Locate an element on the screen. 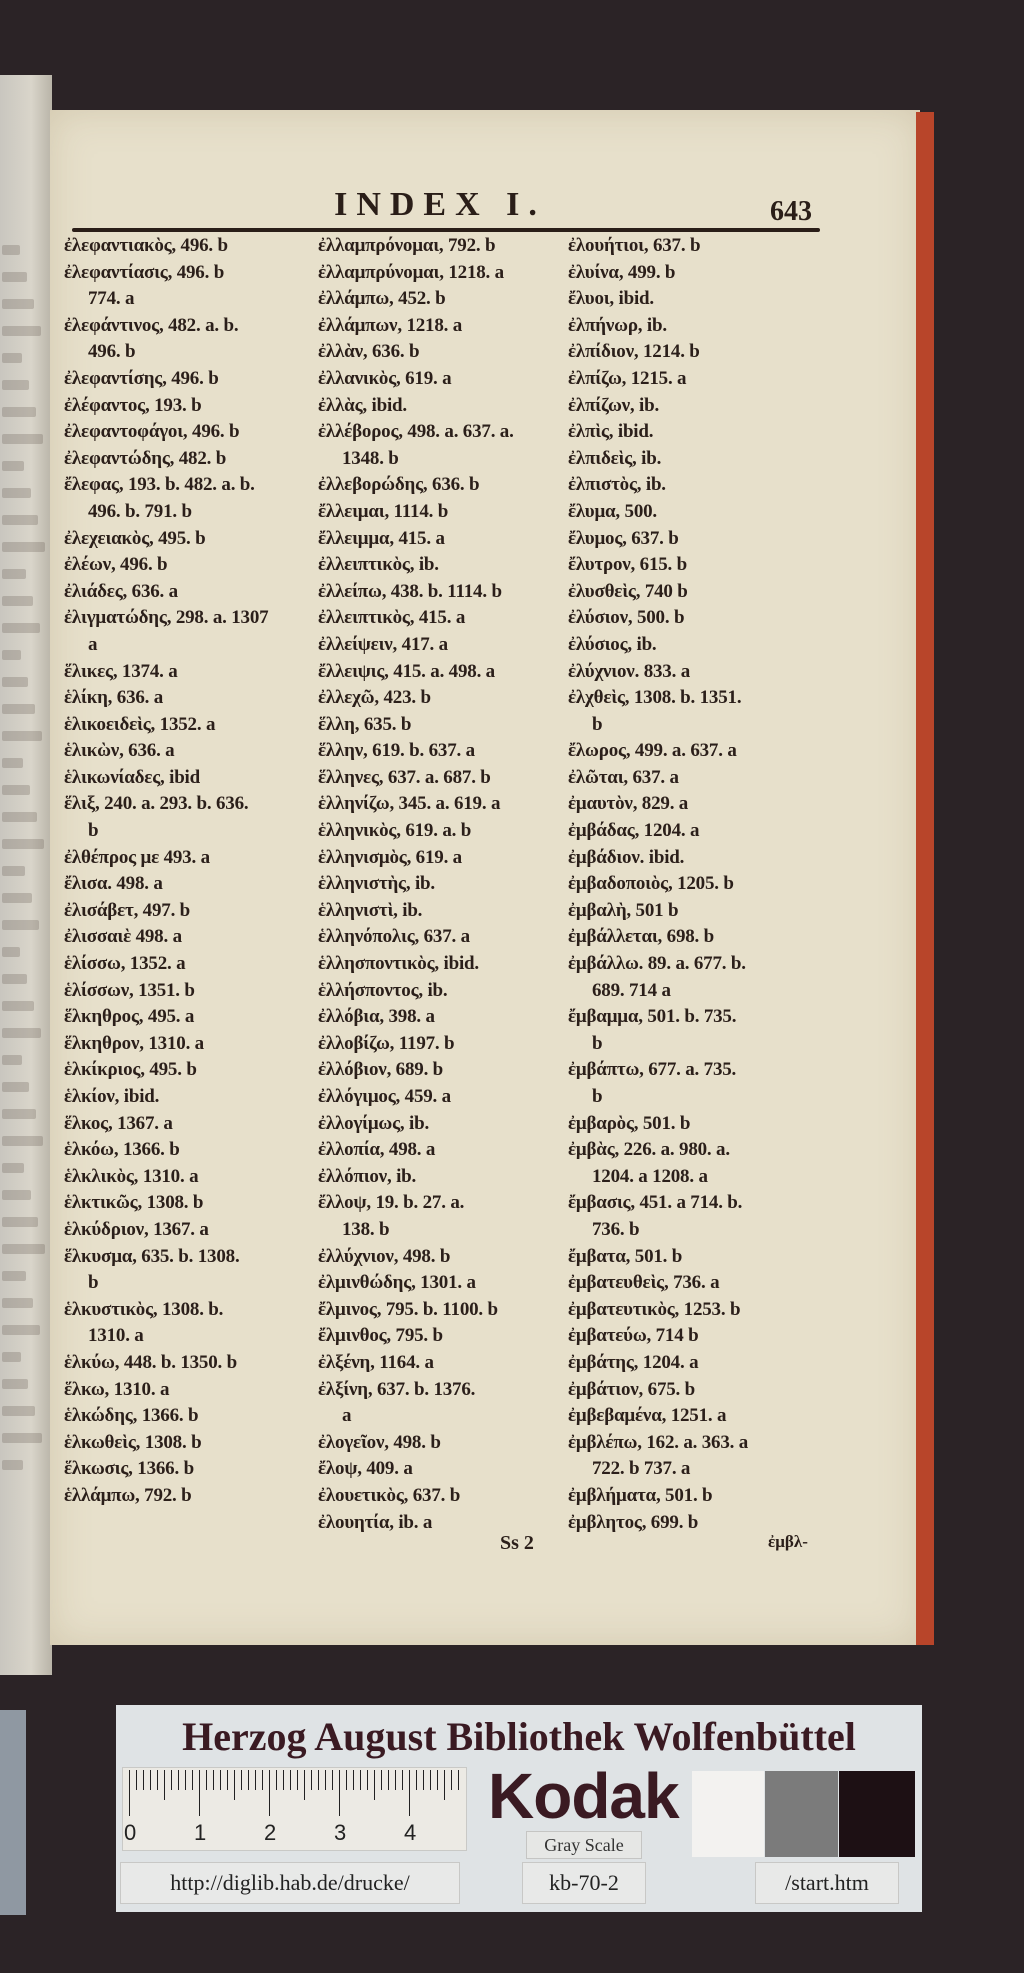 Image resolution: width=1024 pixels, height=1973 pixels. index-entry: ἐλογεῖον, 498. b is located at coordinates (379, 1442).